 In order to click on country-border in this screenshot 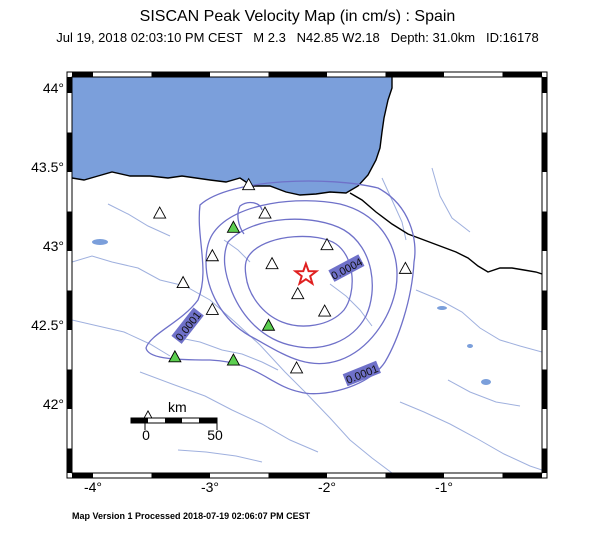, I will do `click(445, 233)`.